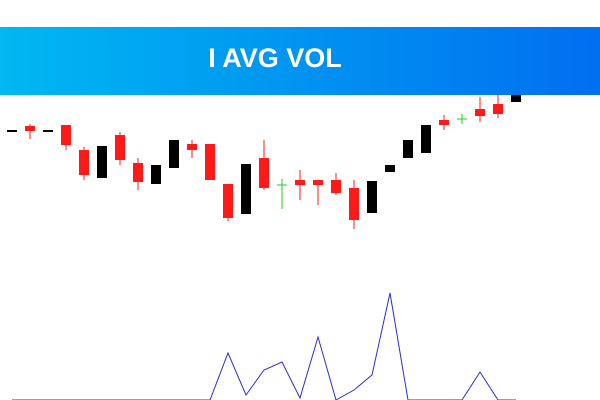 This screenshot has height=400, width=600. Describe the element at coordinates (275, 58) in the screenshot. I see `chart-title: I AVG VOL` at that location.